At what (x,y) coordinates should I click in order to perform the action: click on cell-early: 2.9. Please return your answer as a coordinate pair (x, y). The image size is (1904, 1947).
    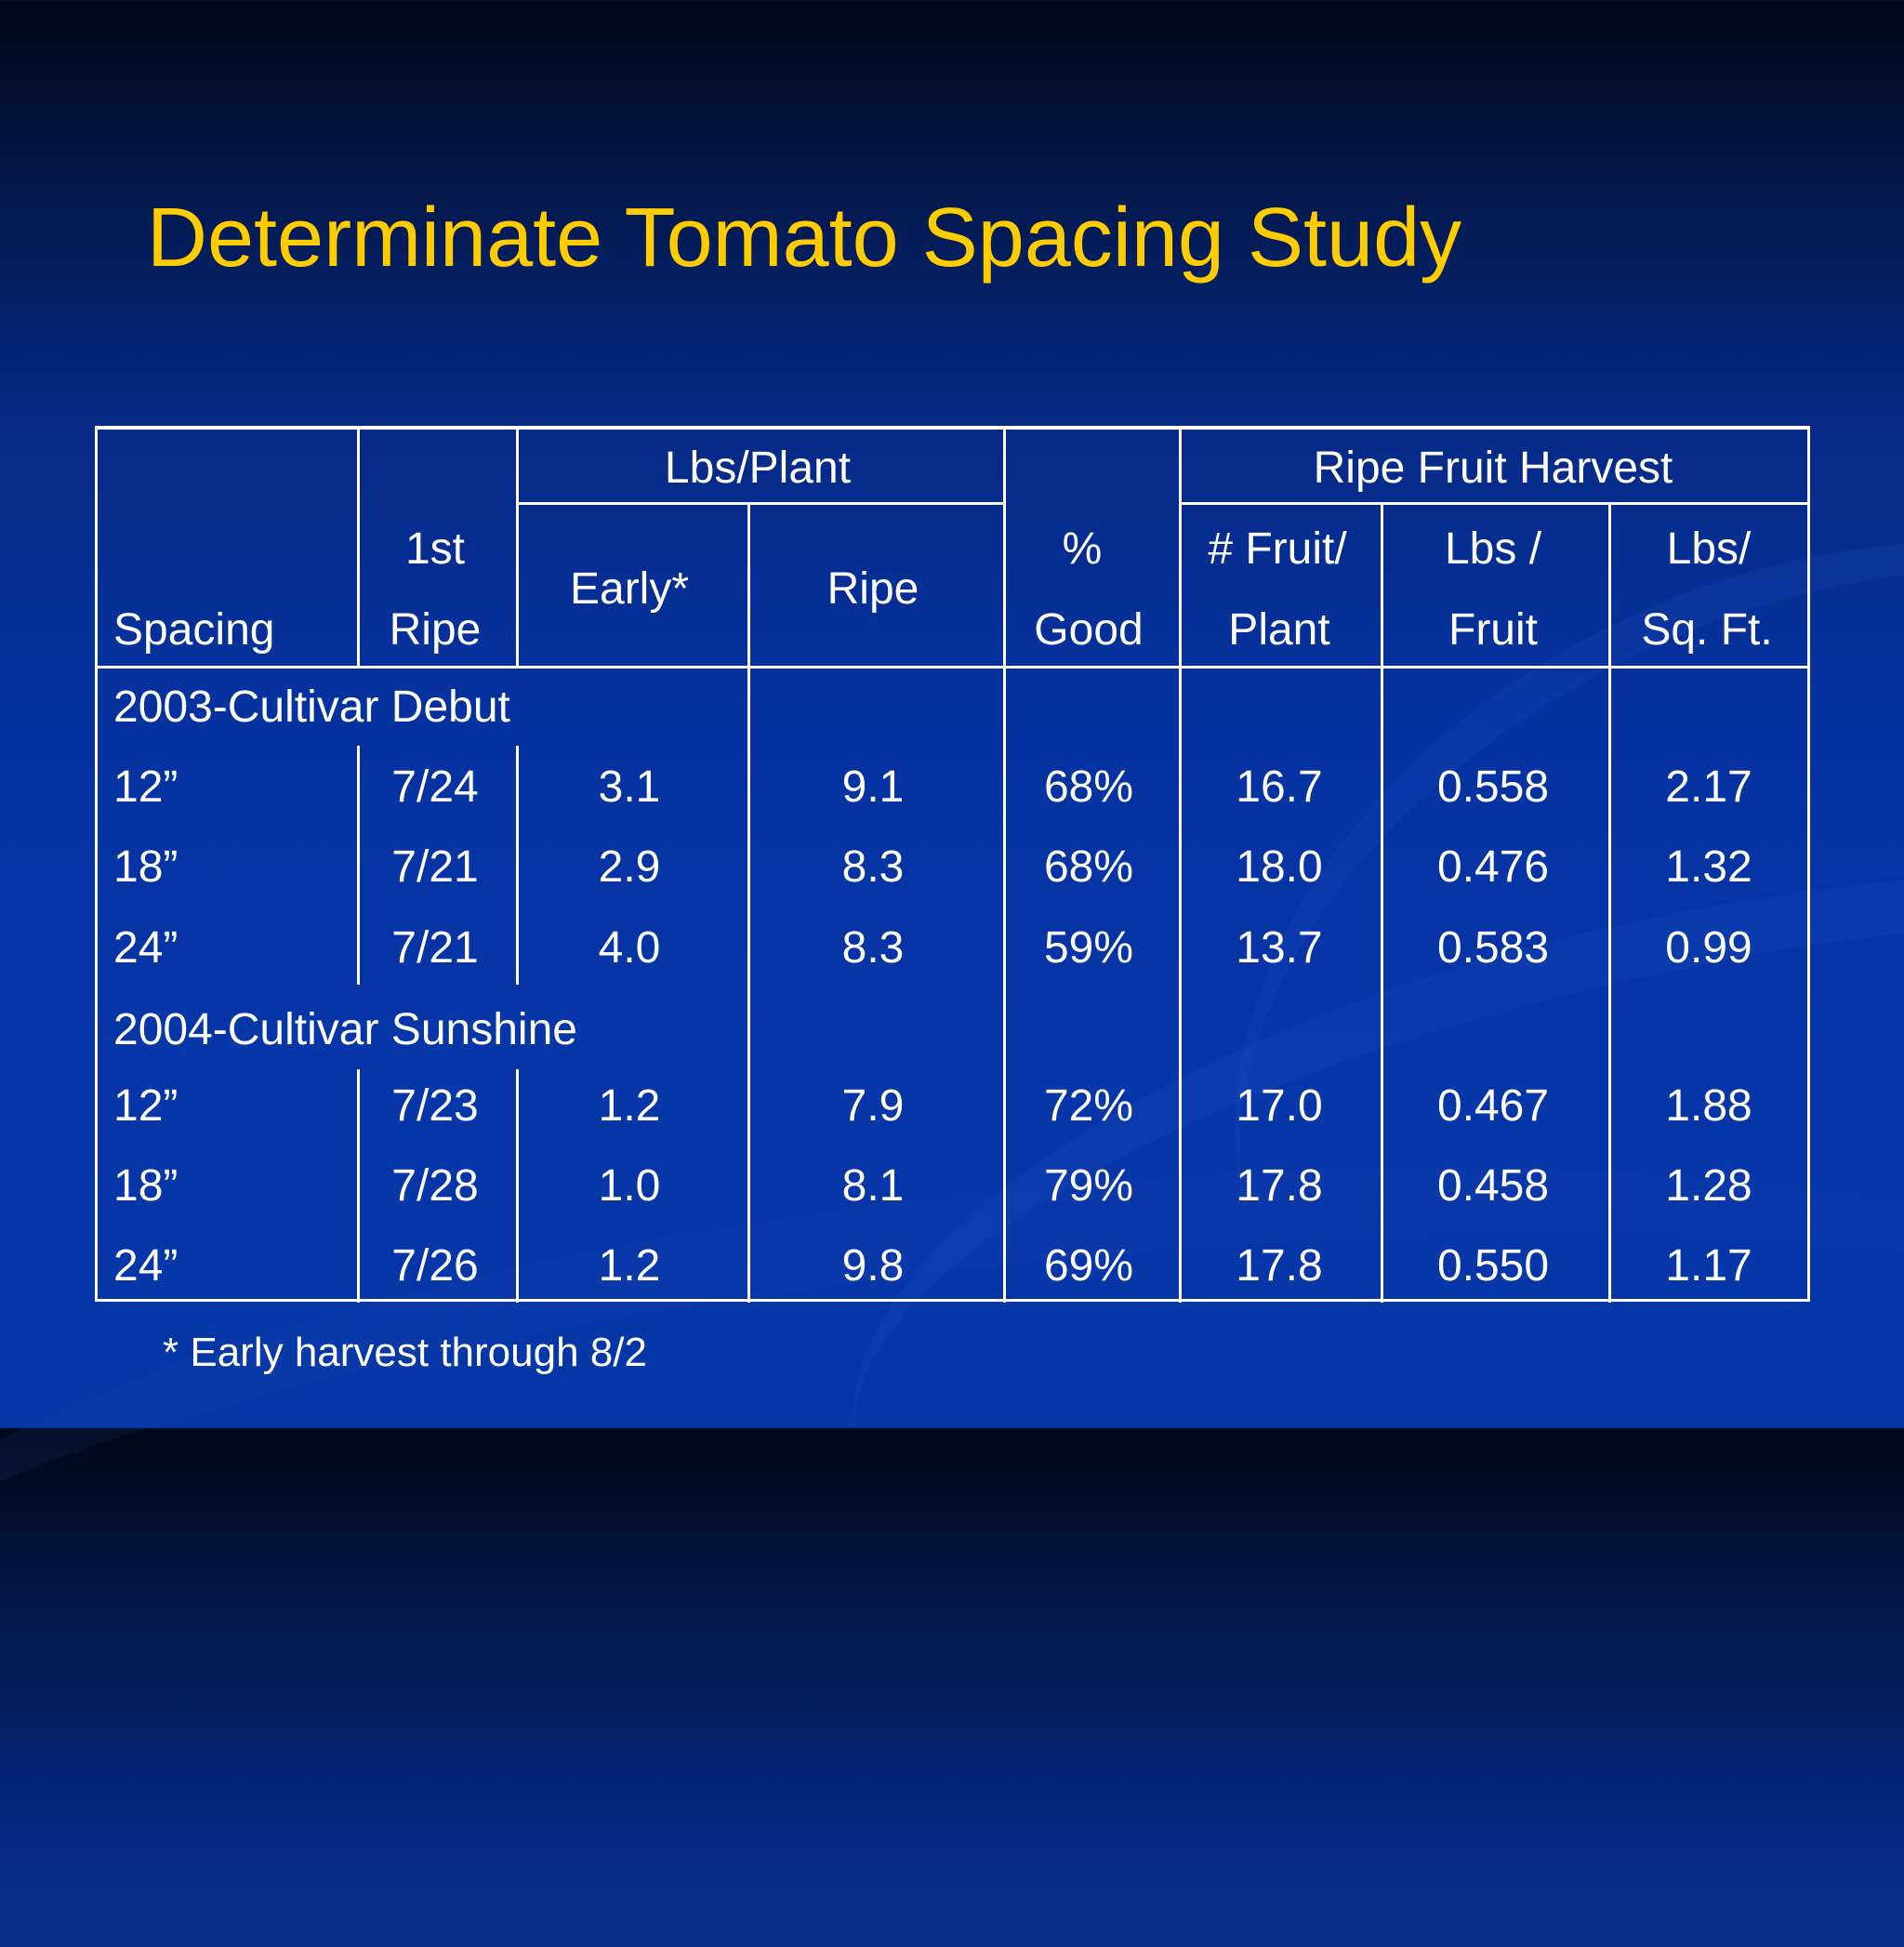
    Looking at the image, I should click on (629, 867).